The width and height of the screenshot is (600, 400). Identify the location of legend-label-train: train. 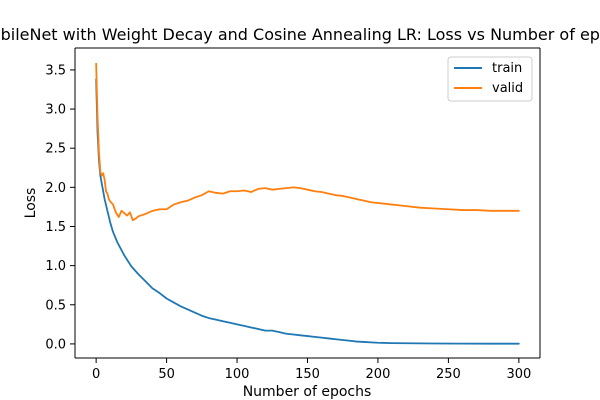
(507, 68).